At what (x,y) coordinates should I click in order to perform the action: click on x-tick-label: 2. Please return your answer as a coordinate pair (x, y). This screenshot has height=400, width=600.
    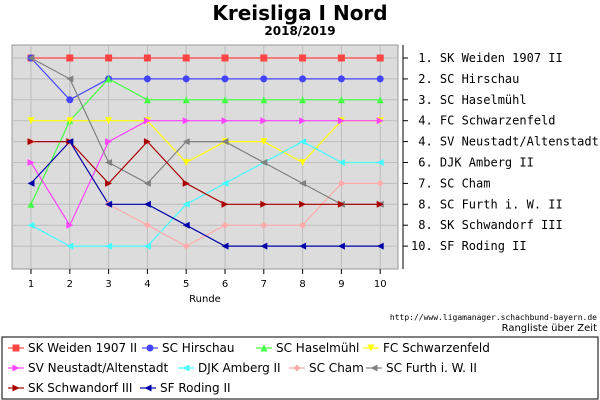
    Looking at the image, I should click on (70, 284).